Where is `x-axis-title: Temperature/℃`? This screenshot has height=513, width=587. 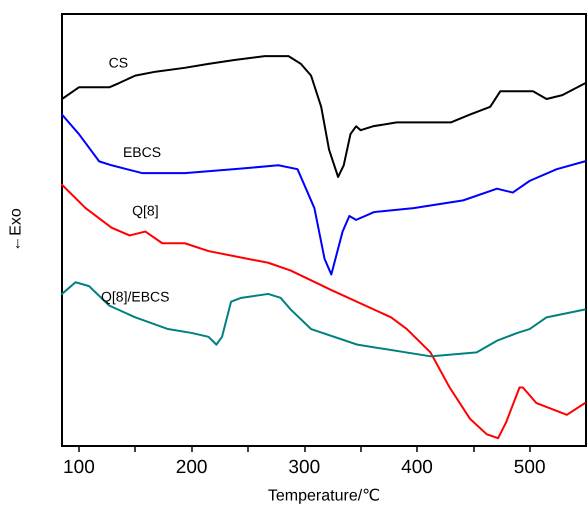 x-axis-title: Temperature/℃ is located at coordinates (324, 496).